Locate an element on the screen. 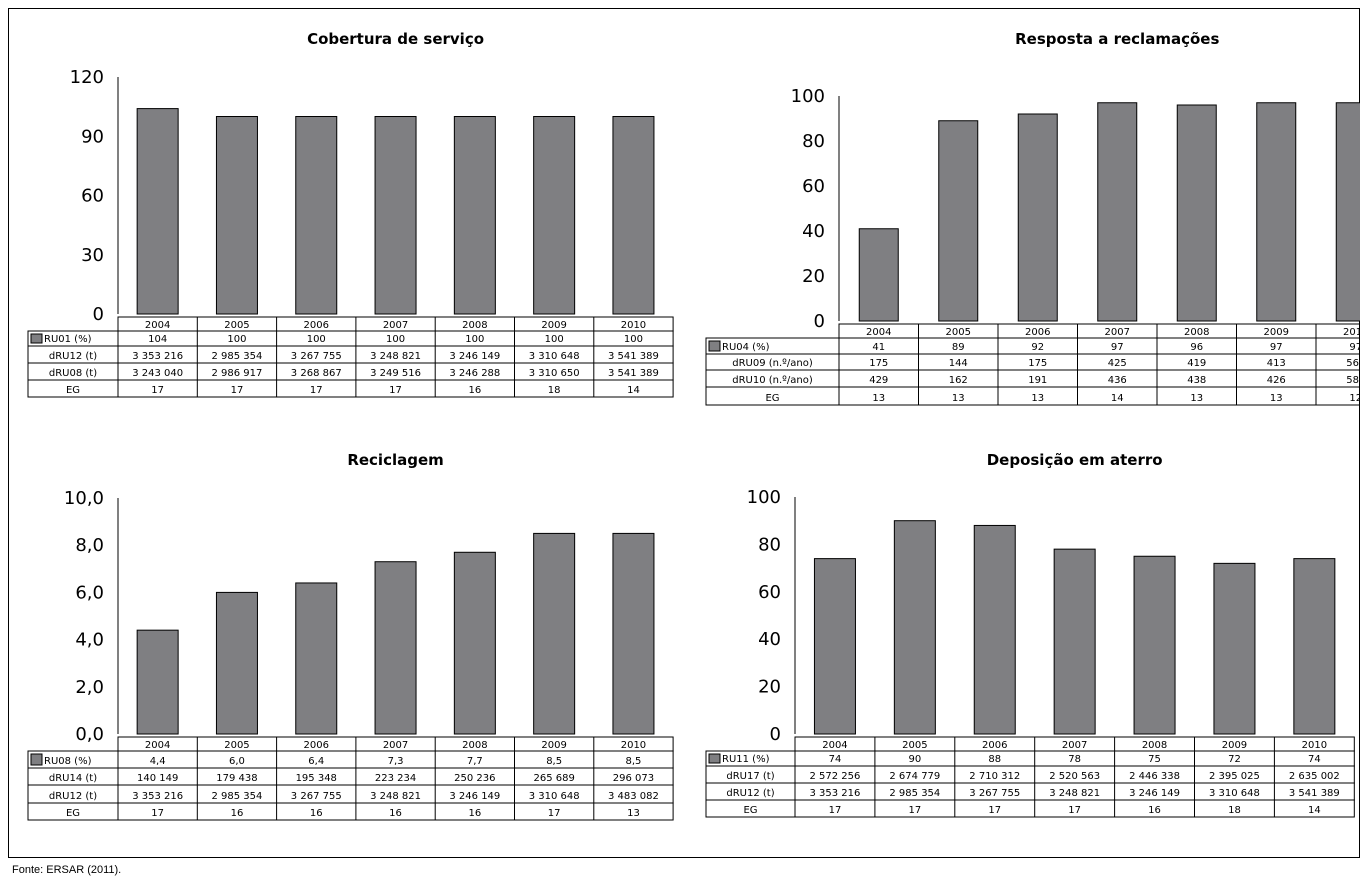 The height and width of the screenshot is (877, 1360). table-cell: 3 541 389 is located at coordinates (1314, 793).